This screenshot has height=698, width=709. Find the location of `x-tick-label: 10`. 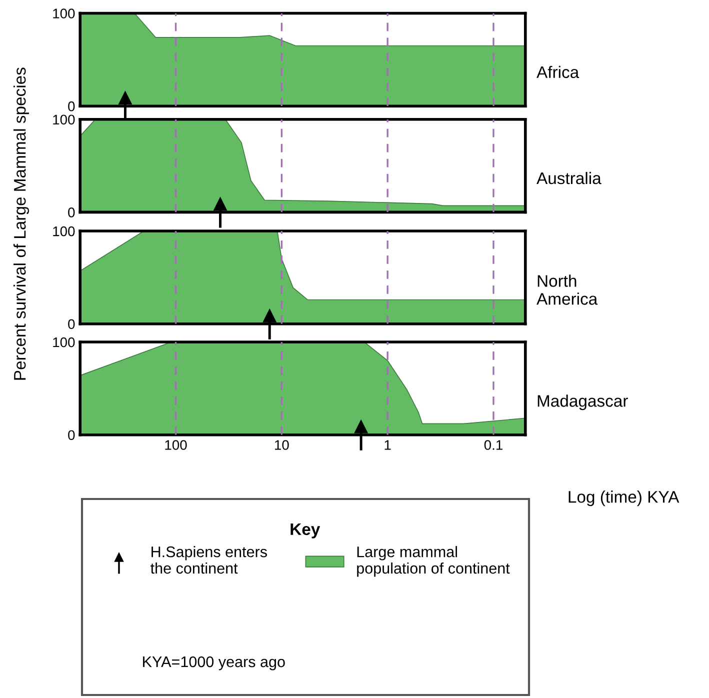

x-tick-label: 10 is located at coordinates (282, 445).